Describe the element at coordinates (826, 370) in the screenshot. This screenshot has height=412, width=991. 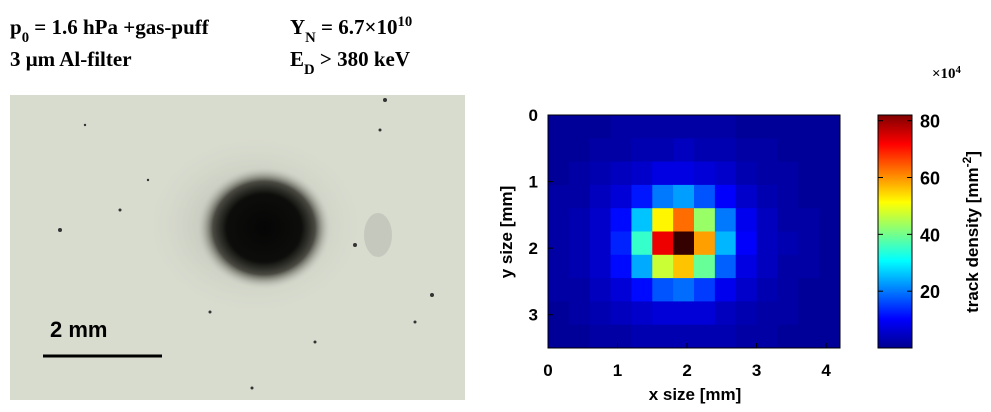
I see `x-tick-label: 4` at that location.